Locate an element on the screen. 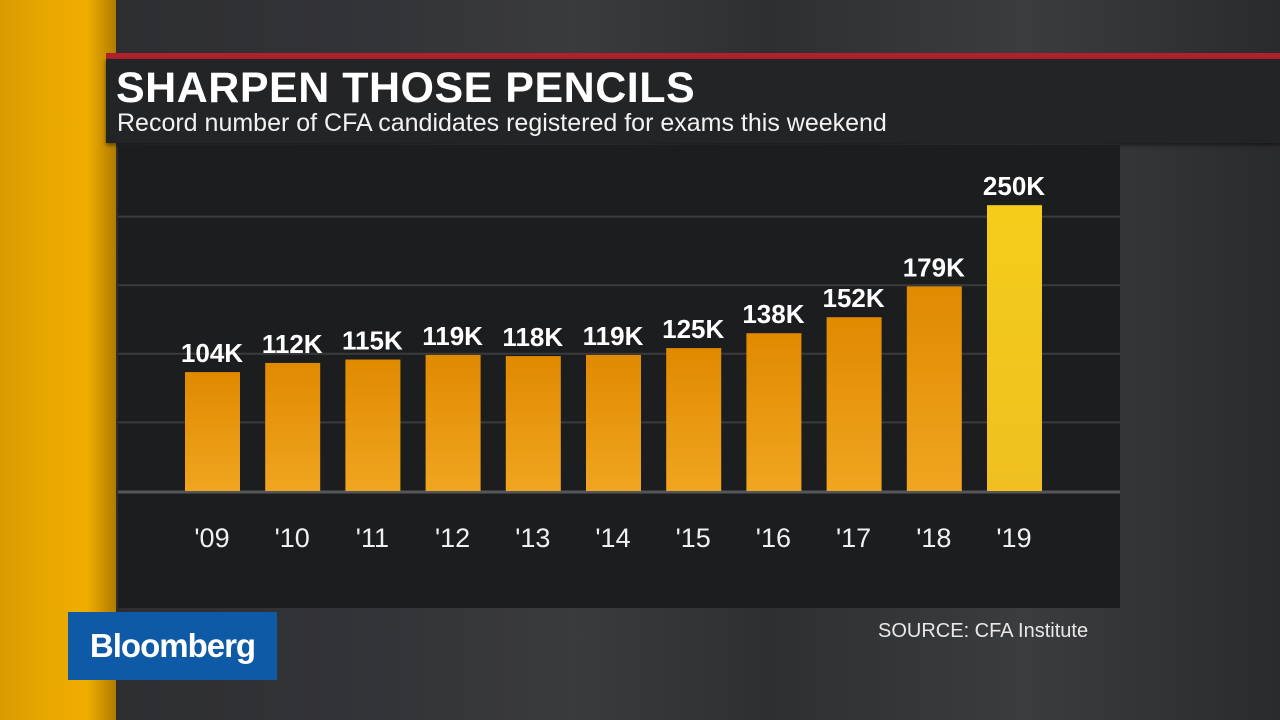  x-tick-label: '09 is located at coordinates (211, 538).